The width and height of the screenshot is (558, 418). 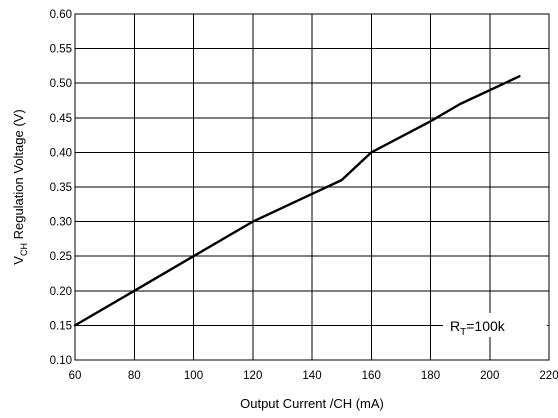 I want to click on x-tick-label: 140, so click(x=311, y=376).